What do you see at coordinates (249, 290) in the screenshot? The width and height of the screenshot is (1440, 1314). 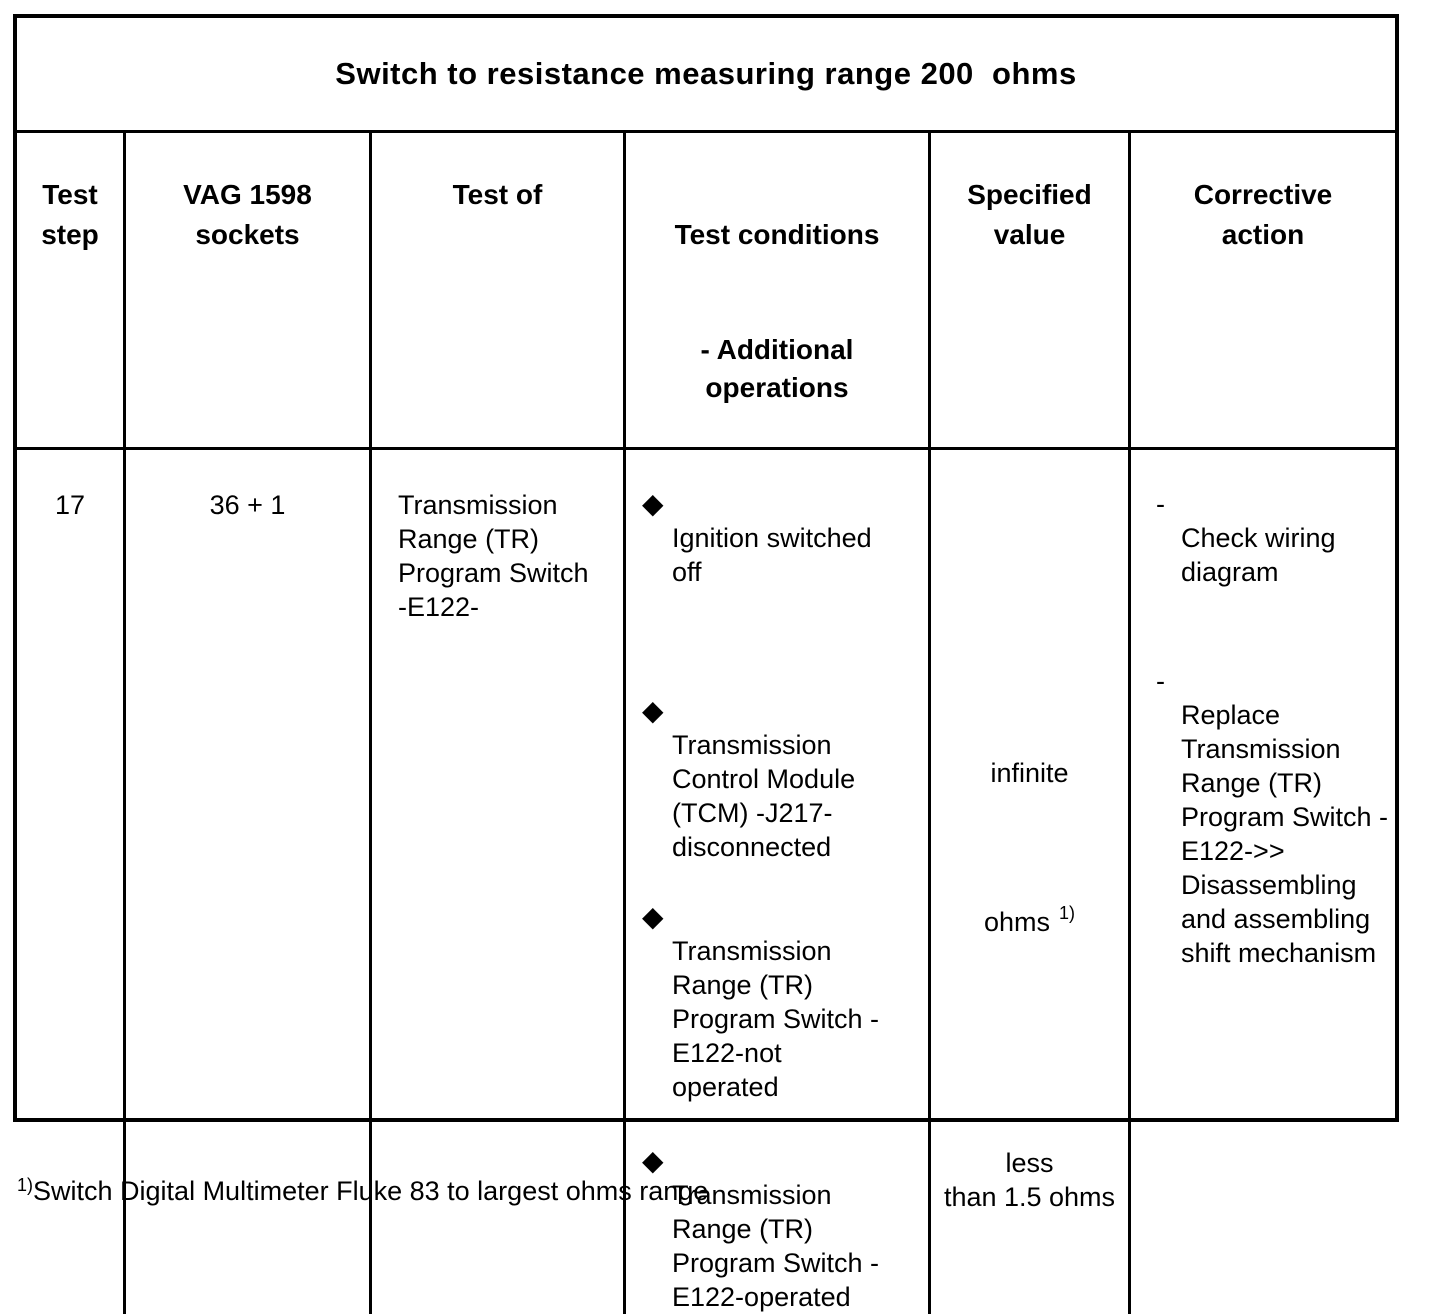 I see `header-vag-sockets: VAG 1598 sockets` at bounding box center [249, 290].